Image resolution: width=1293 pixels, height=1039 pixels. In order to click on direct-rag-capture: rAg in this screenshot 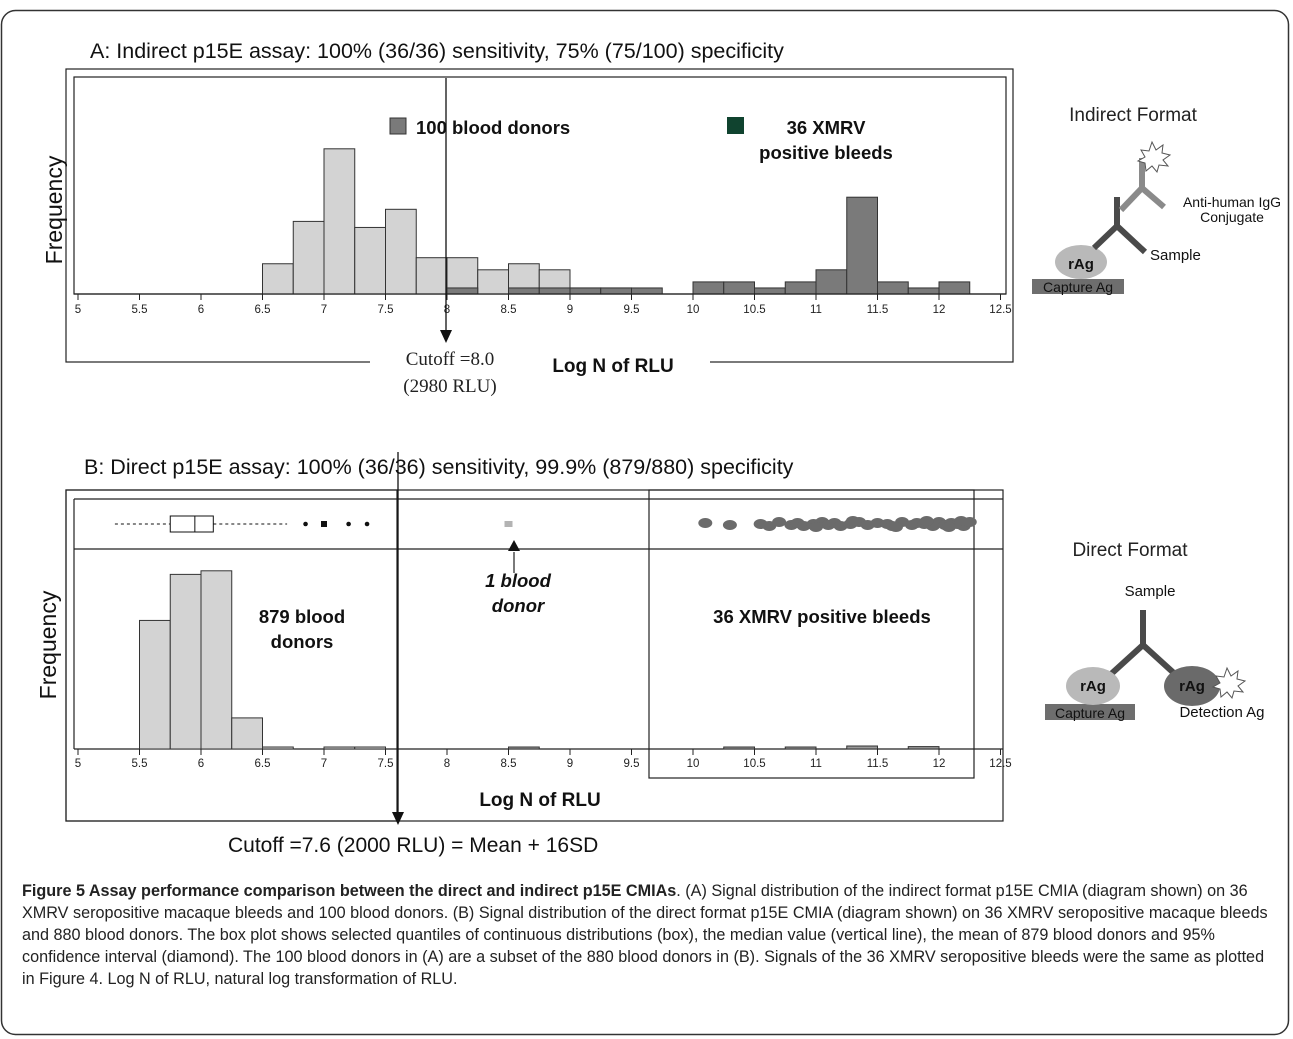, I will do `click(1093, 686)`.